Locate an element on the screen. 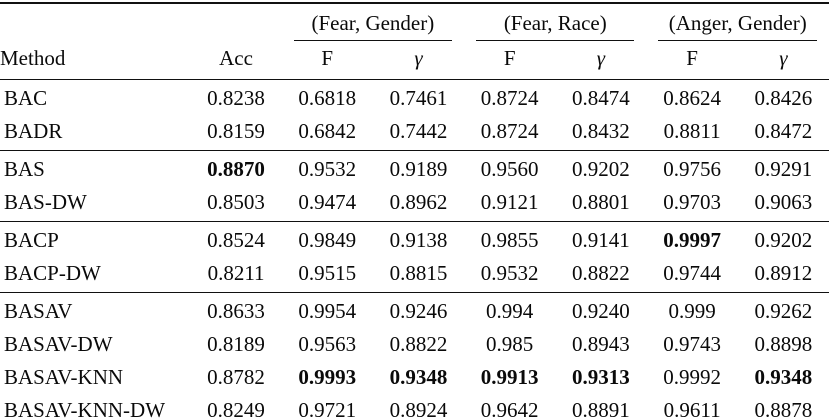 The height and width of the screenshot is (418, 829). value-cell: 0.8811 is located at coordinates (692, 131).